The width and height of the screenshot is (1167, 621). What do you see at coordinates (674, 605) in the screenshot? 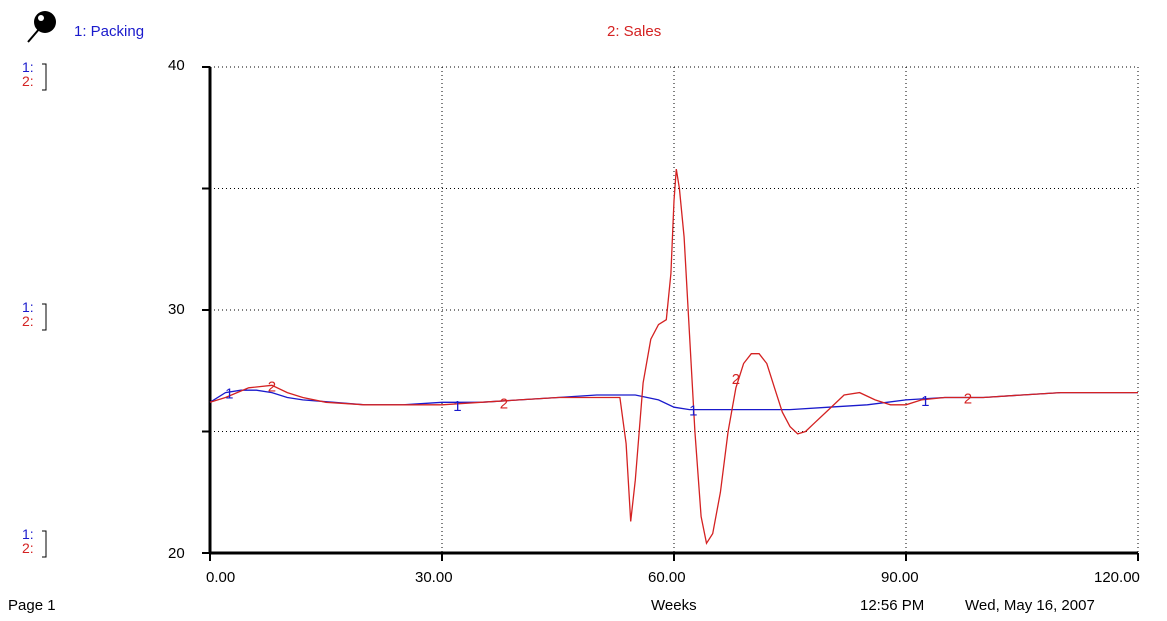
I see `x-axis-label: Weeks` at bounding box center [674, 605].